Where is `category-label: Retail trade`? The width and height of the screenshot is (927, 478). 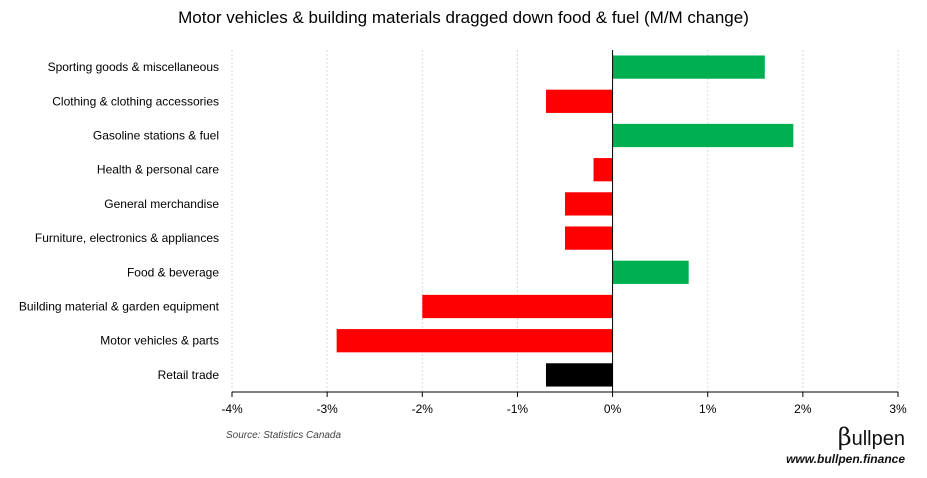
category-label: Retail trade is located at coordinates (189, 375).